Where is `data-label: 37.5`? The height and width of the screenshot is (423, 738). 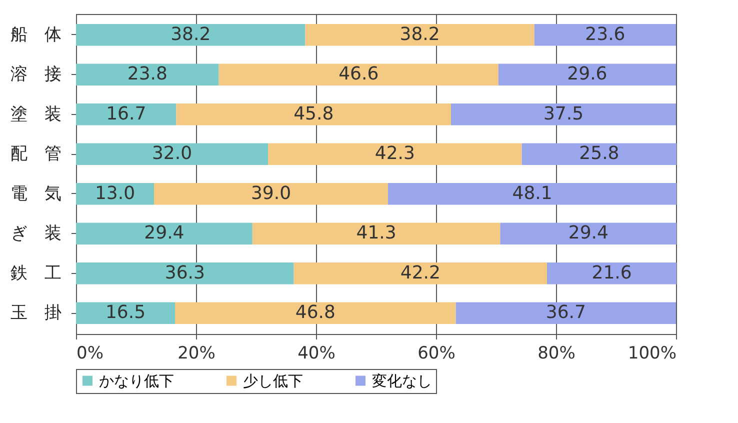
data-label: 37.5 is located at coordinates (563, 113).